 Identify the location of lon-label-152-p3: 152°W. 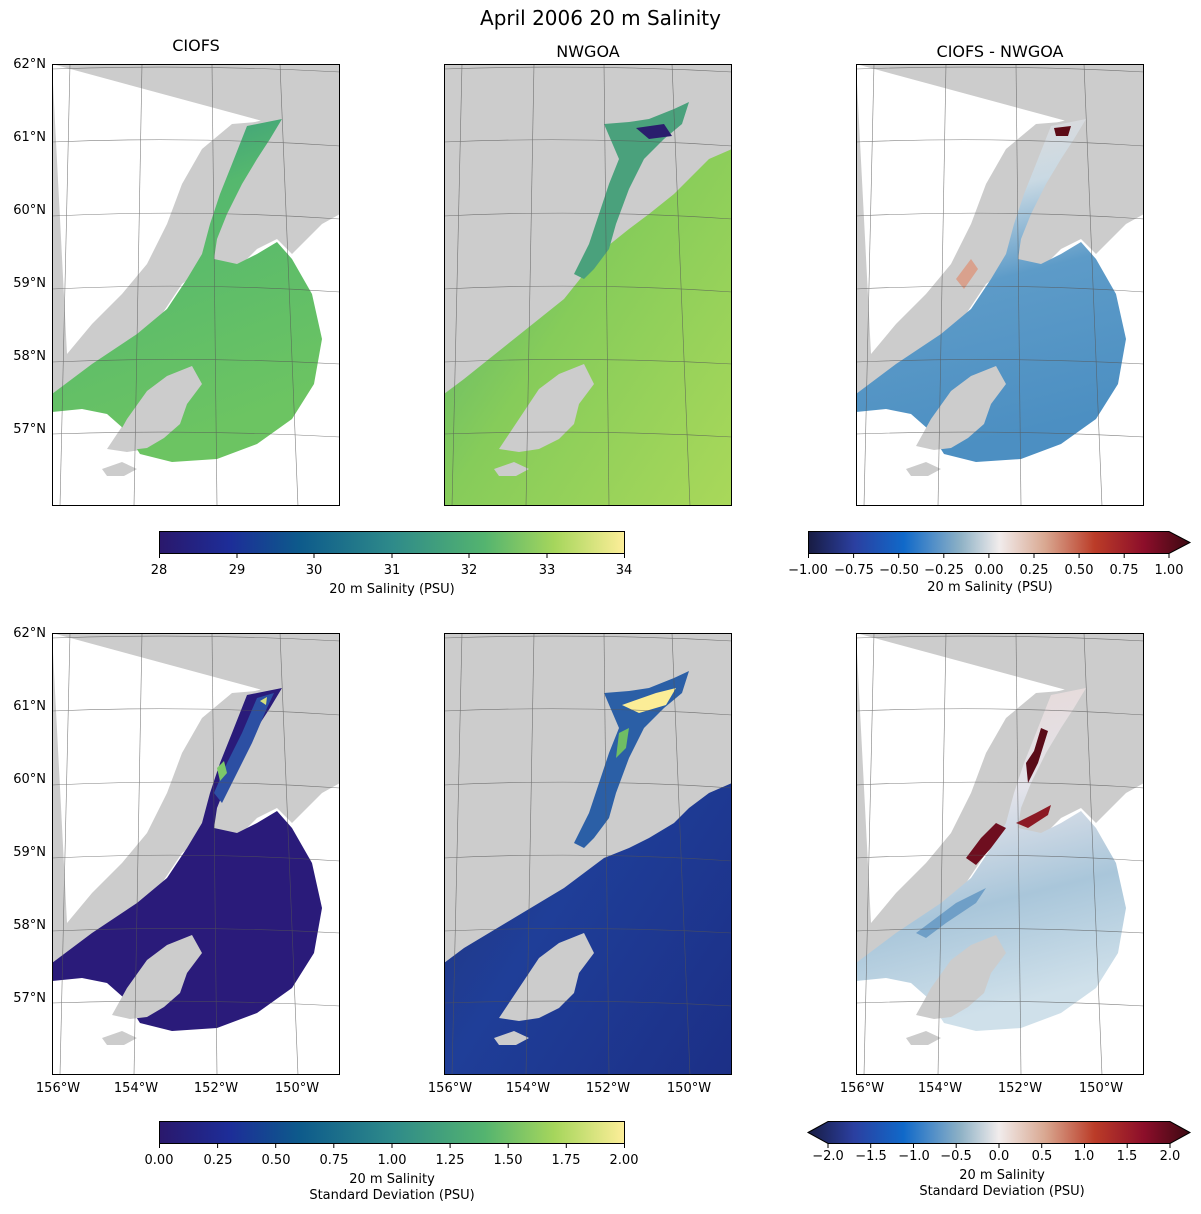
(1020, 1088).